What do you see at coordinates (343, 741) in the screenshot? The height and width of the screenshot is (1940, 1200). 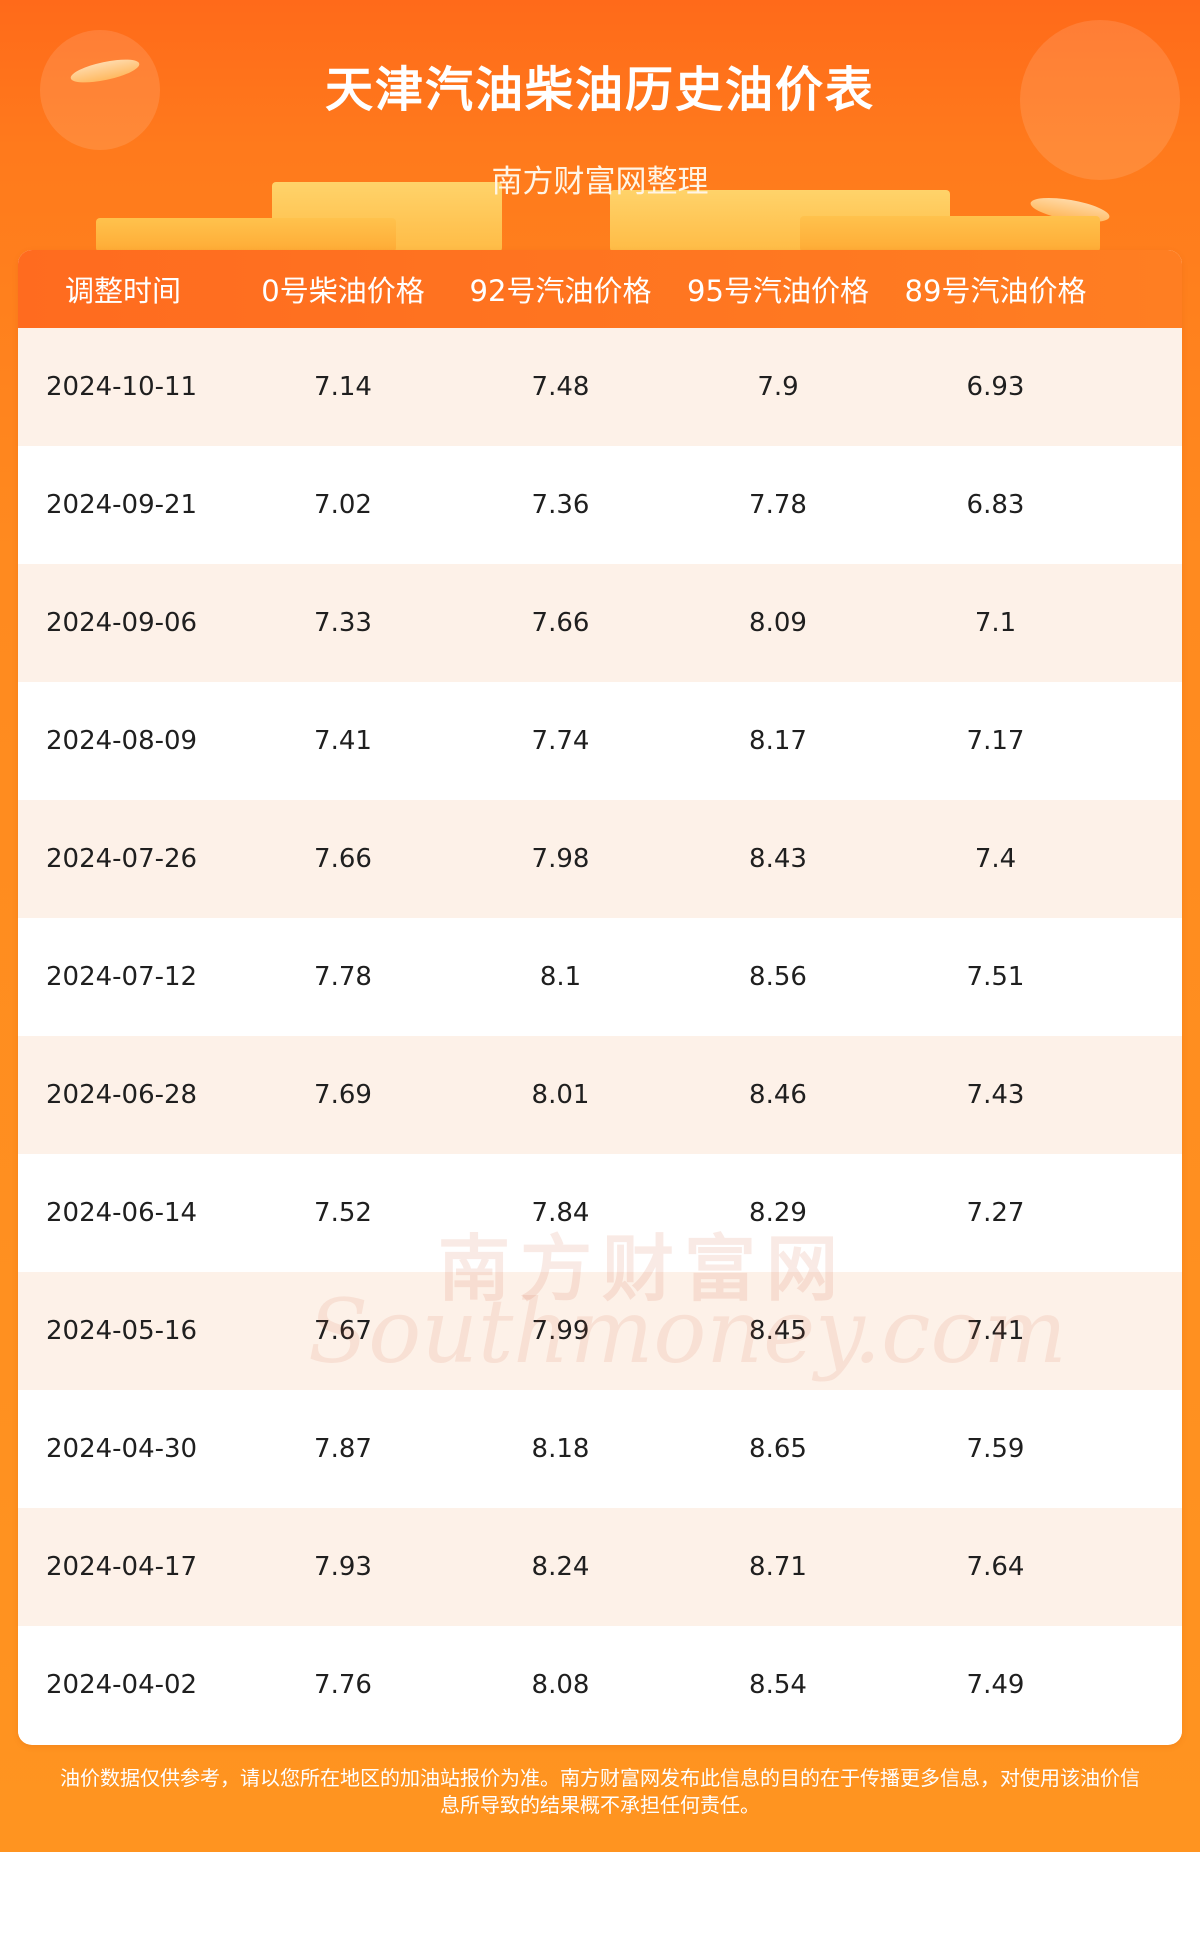 I see `cell-diesel-0: 7.41` at bounding box center [343, 741].